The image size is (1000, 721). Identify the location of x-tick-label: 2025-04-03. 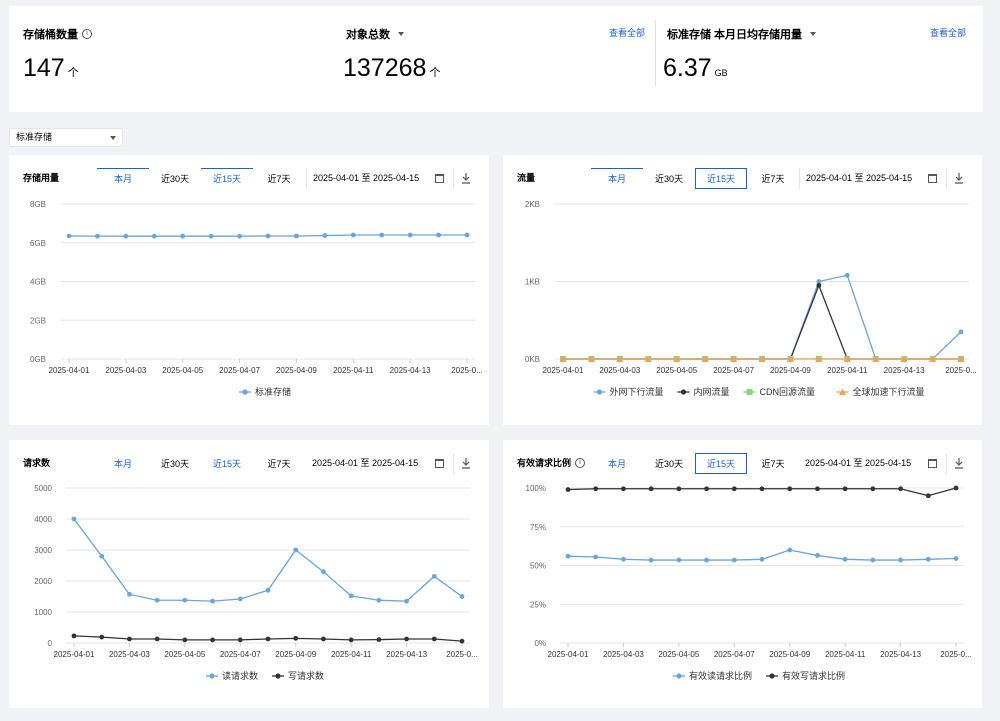
(125, 370).